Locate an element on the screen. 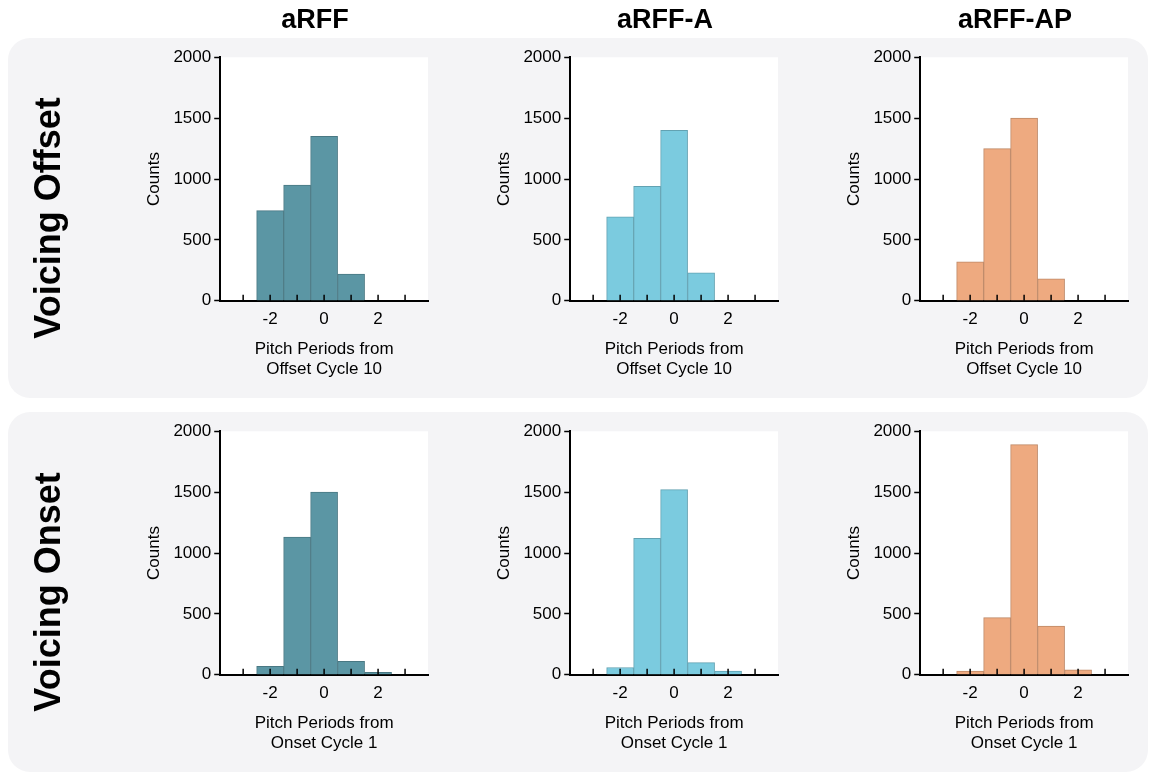 Image resolution: width=1152 pixels, height=774 pixels. chart-title: aRFF is located at coordinates (315, 19).